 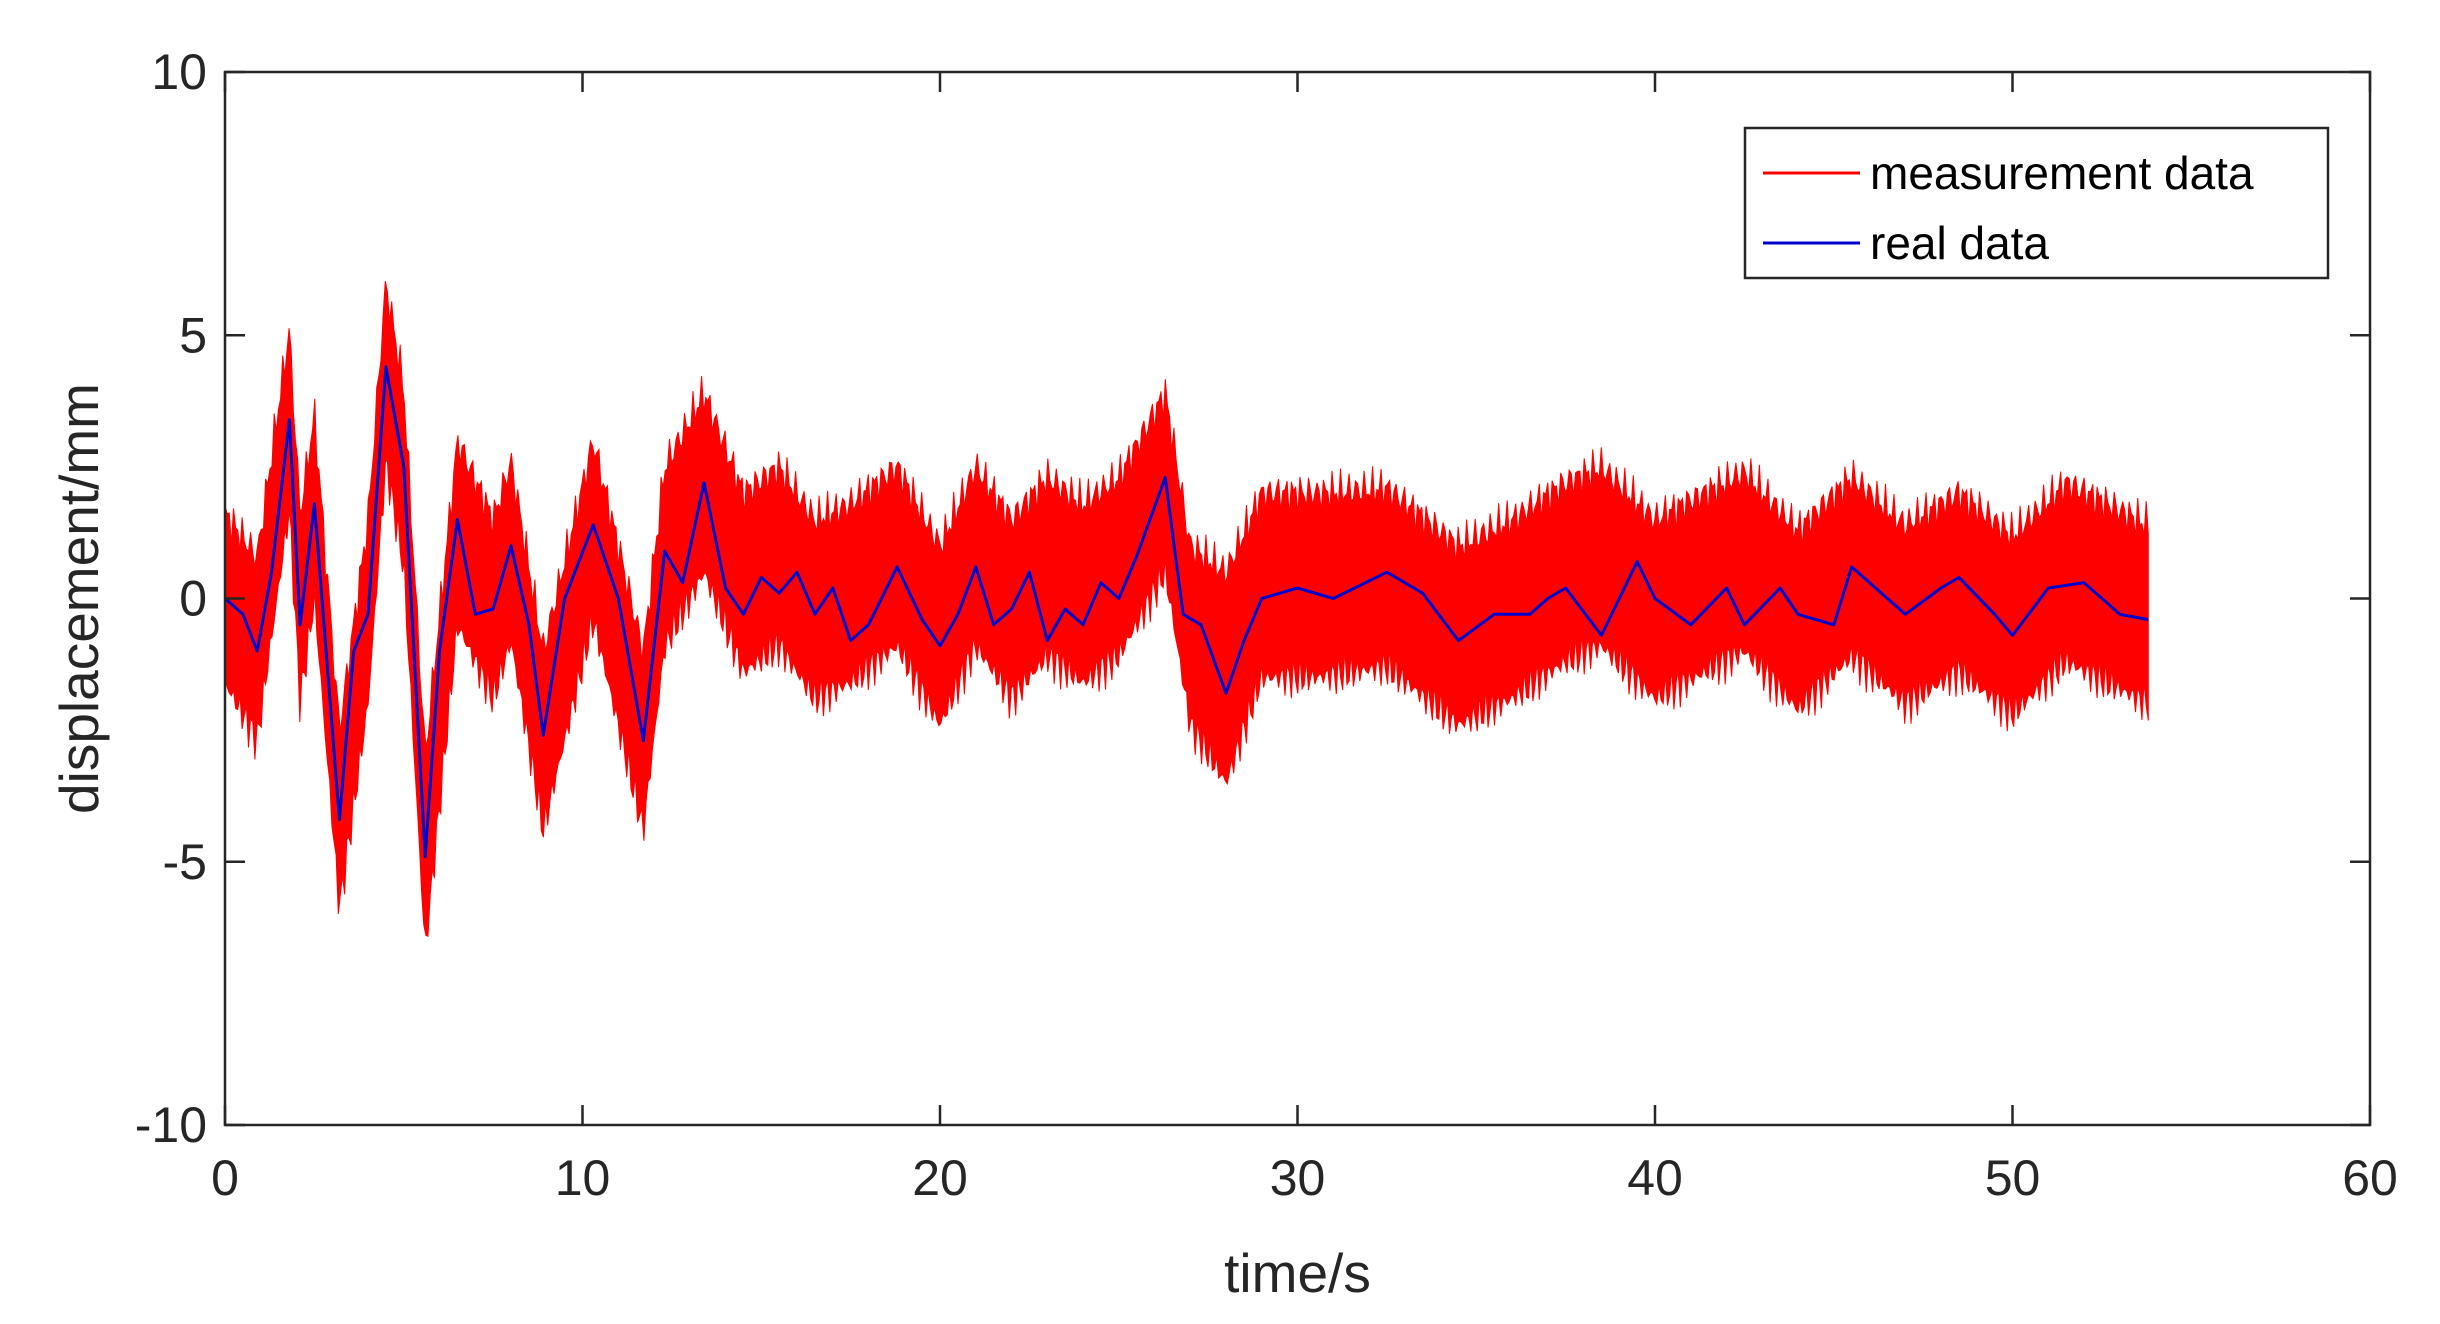 I want to click on legend: measurement data real data, so click(x=2036, y=203).